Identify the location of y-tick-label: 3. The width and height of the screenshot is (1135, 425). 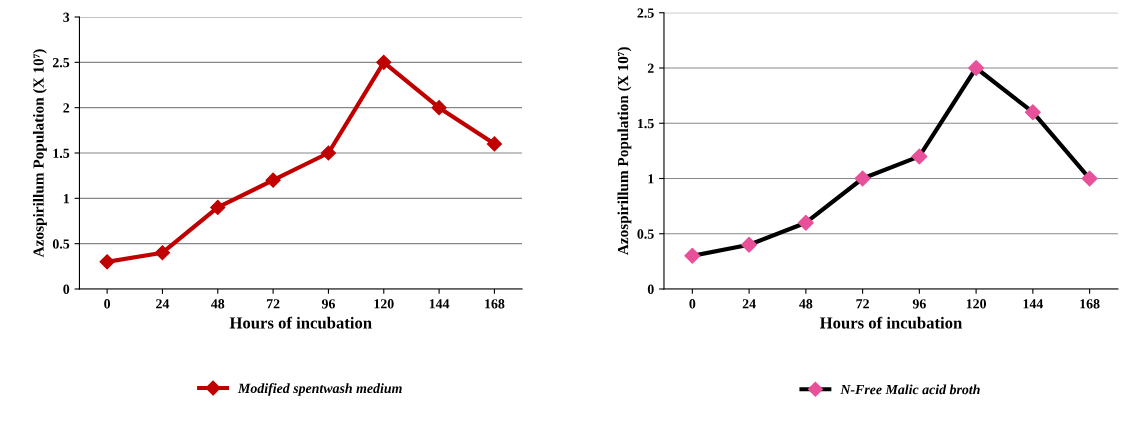
(66, 17).